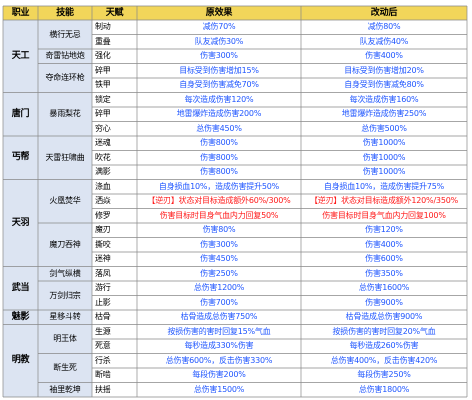 The height and width of the screenshot is (400, 472). I want to click on skill-cell: 夺命连环枪, so click(65, 77).